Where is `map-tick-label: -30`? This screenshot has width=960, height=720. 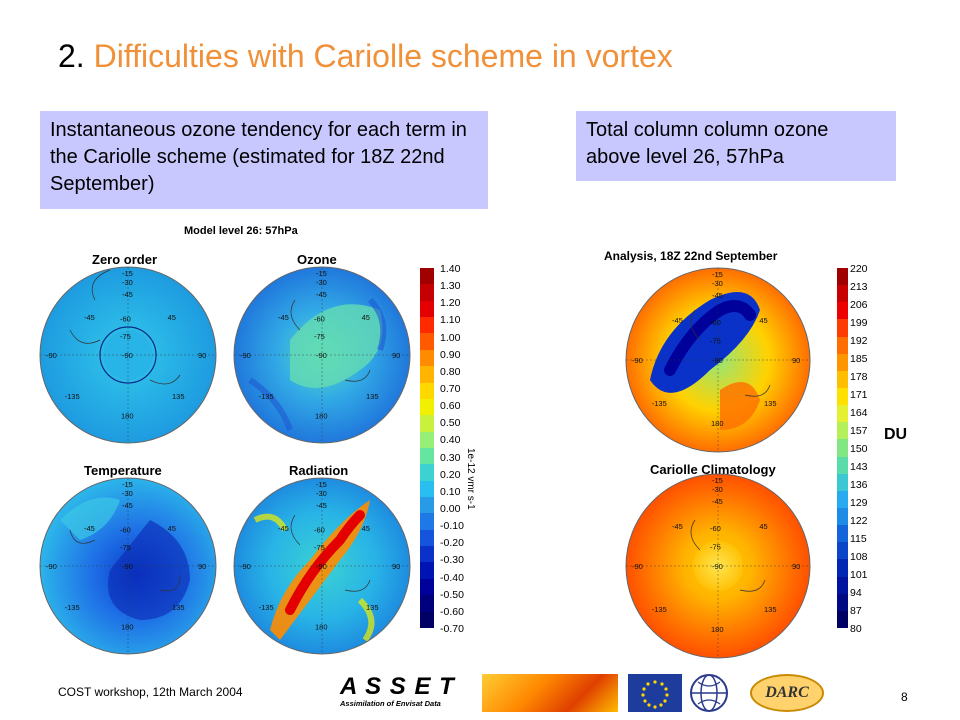
map-tick-label: -30 is located at coordinates (127, 282).